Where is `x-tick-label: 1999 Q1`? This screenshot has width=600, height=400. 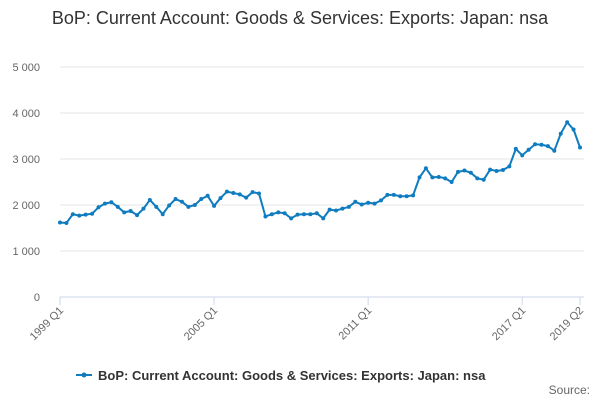
x-tick-label: 1999 Q1 is located at coordinates (47, 324).